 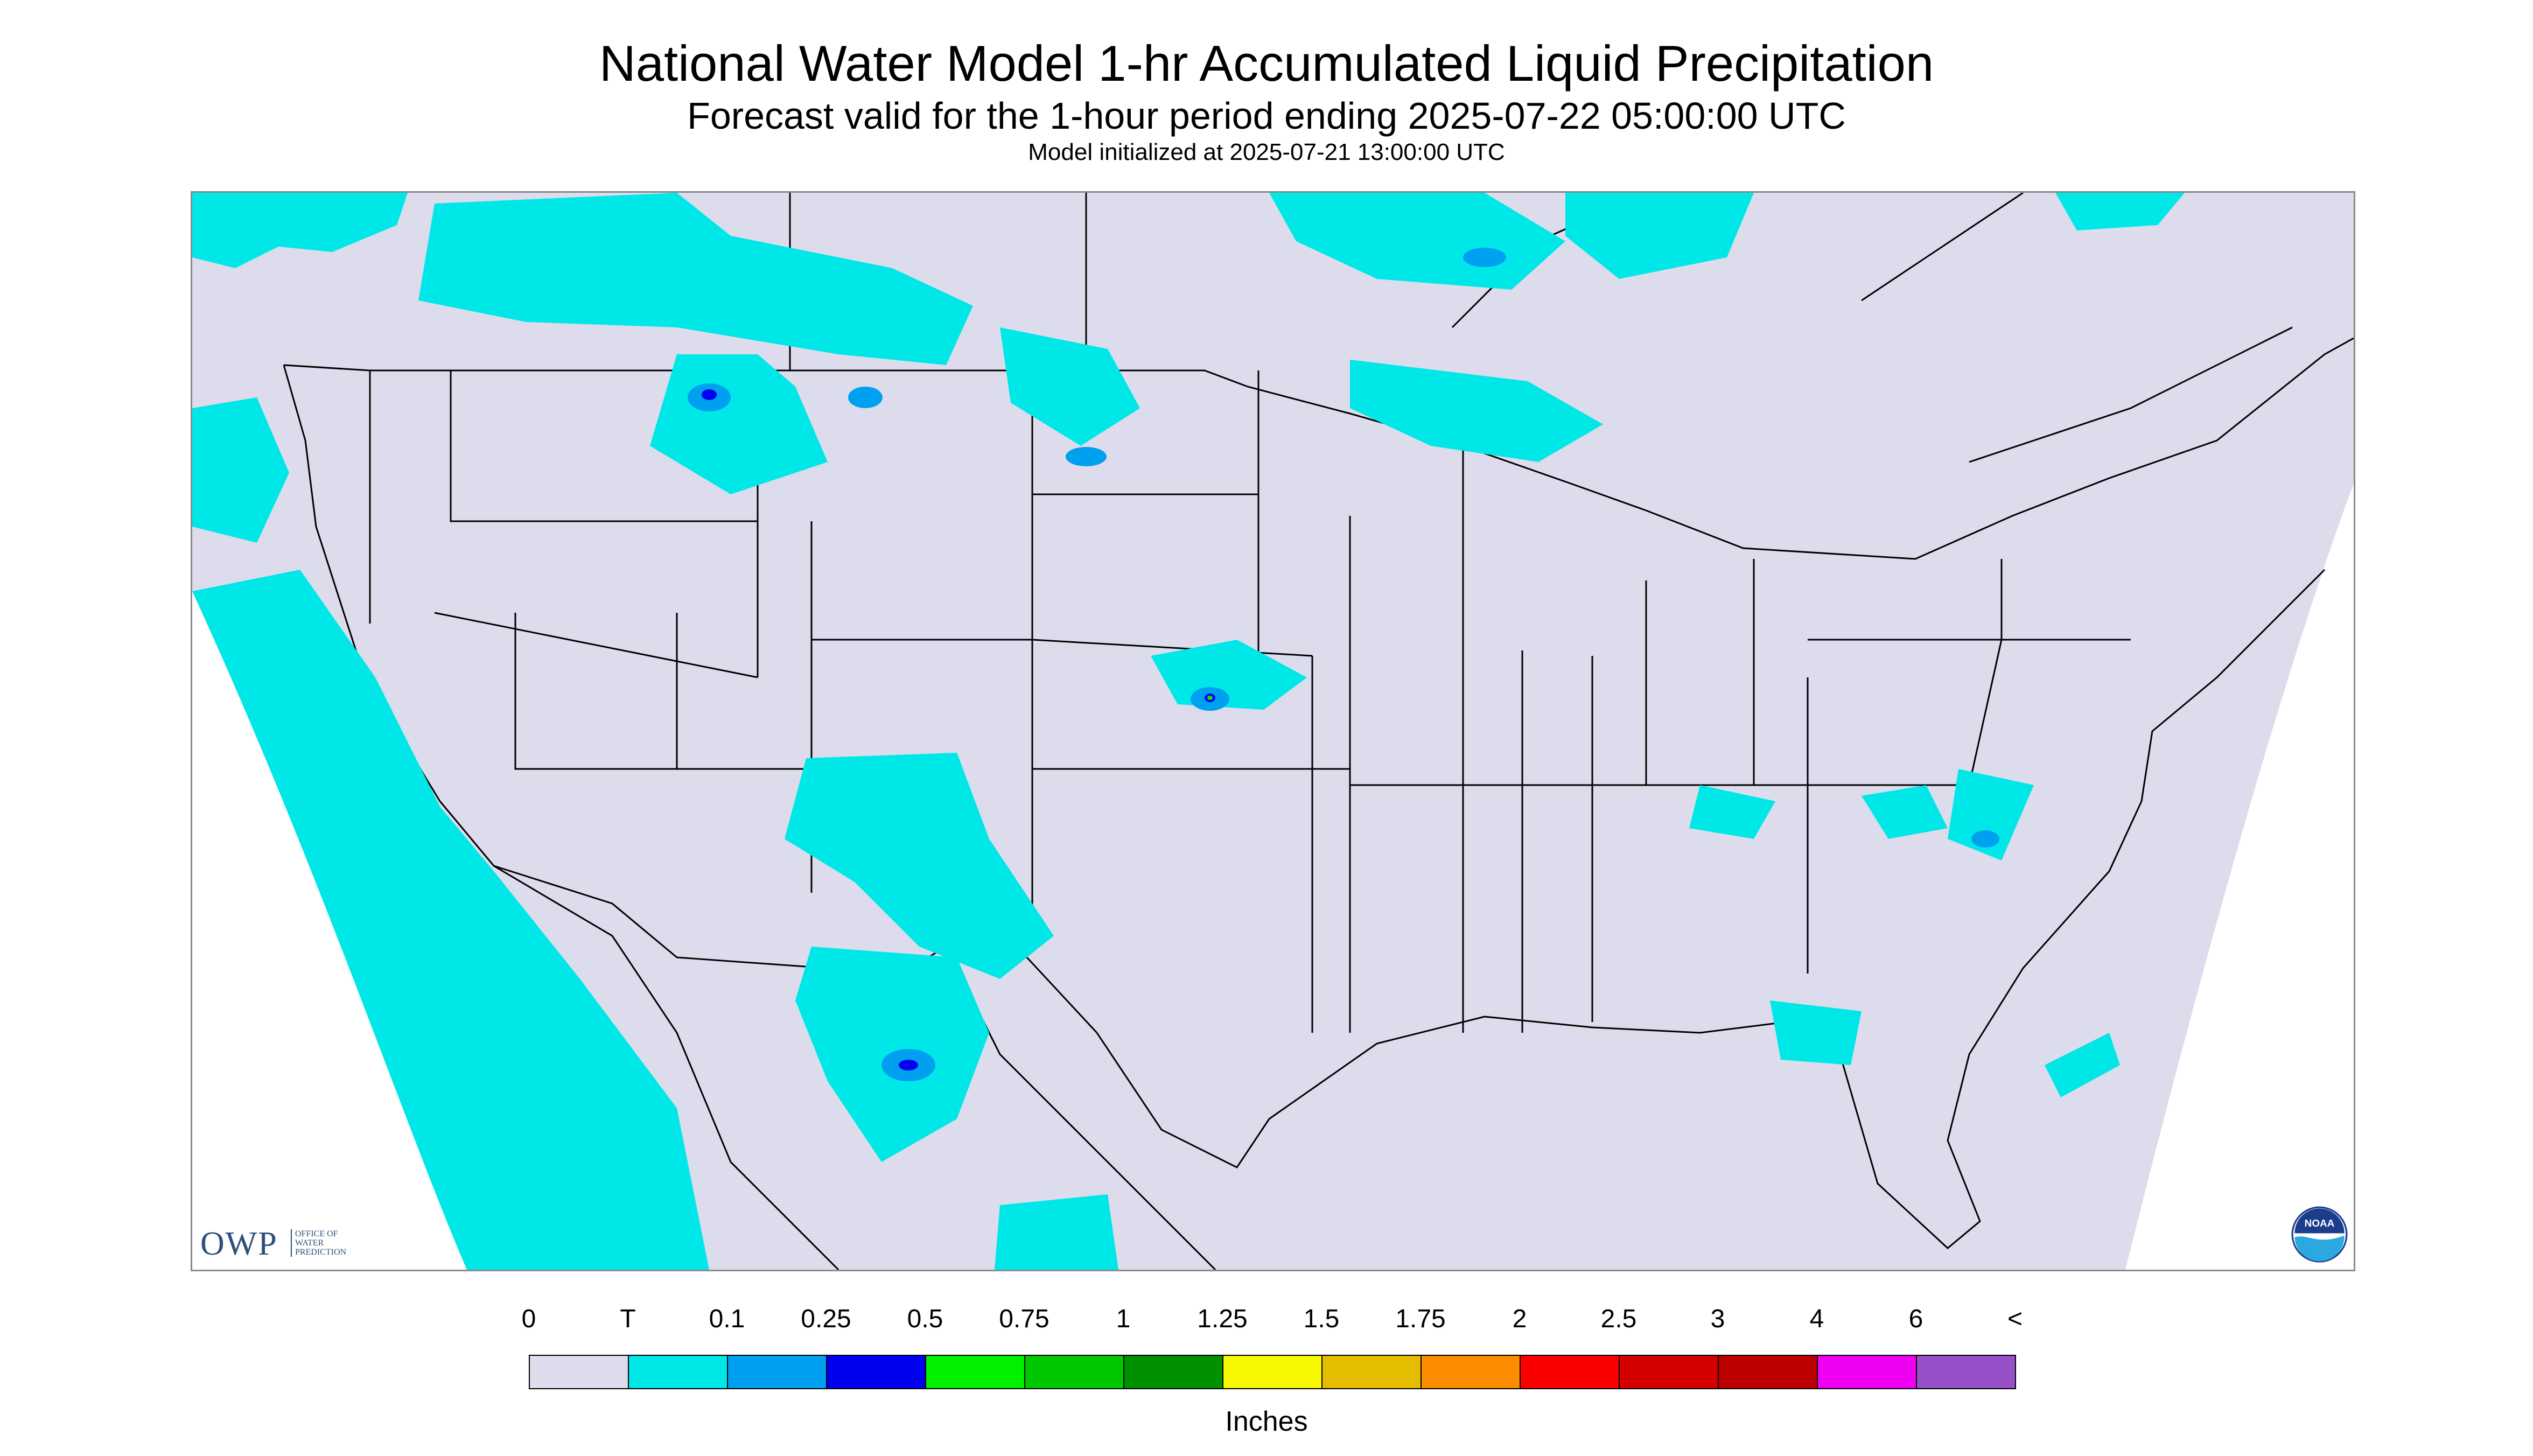 What do you see at coordinates (826, 1319) in the screenshot?
I see `legend-tick-label: 0.25` at bounding box center [826, 1319].